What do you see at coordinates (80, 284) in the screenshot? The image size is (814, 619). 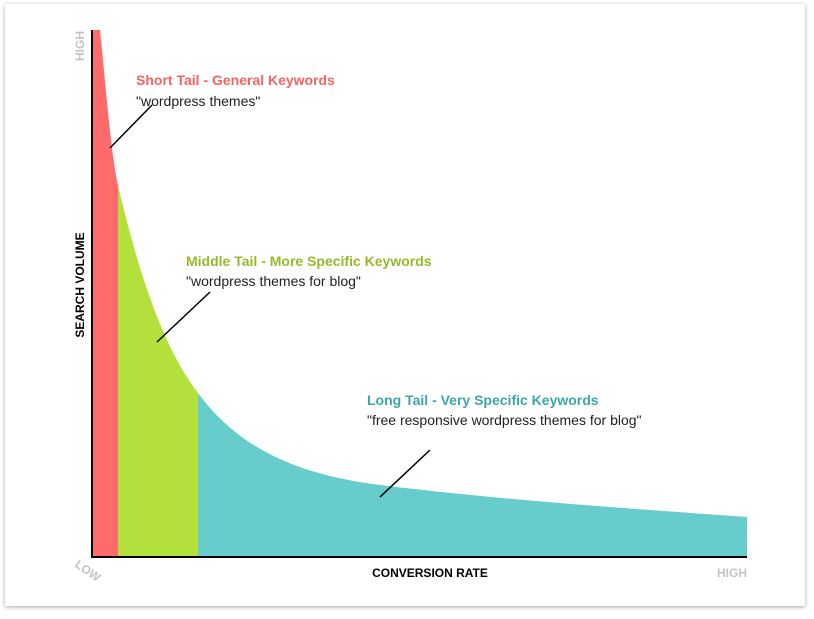 I see `y-axis-label: SEARCH VOLUME` at bounding box center [80, 284].